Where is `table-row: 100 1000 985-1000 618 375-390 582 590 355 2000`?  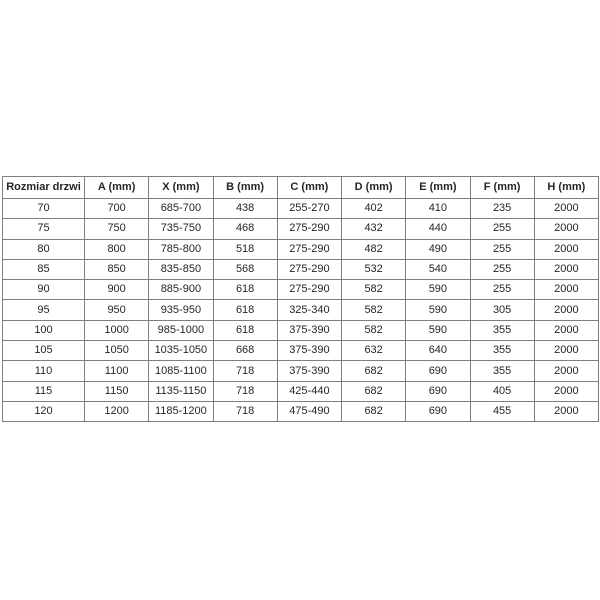
table-row: 100 1000 985-1000 618 375-390 582 590 355 2000 is located at coordinates (301, 330).